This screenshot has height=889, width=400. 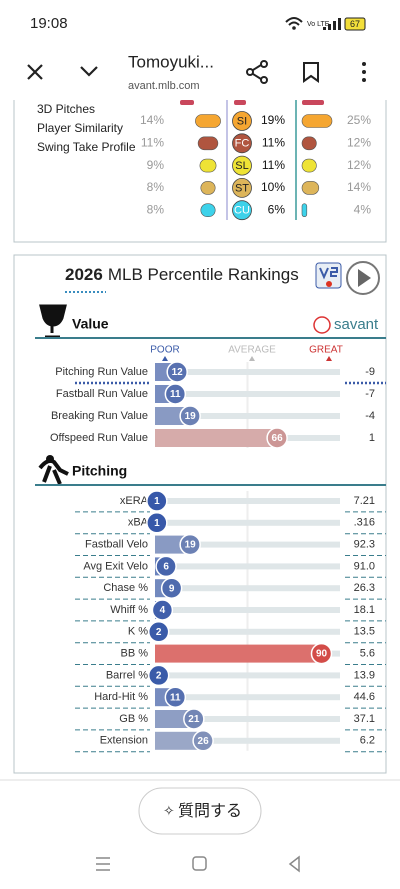 I want to click on wifi-dot, so click(x=294, y=28).